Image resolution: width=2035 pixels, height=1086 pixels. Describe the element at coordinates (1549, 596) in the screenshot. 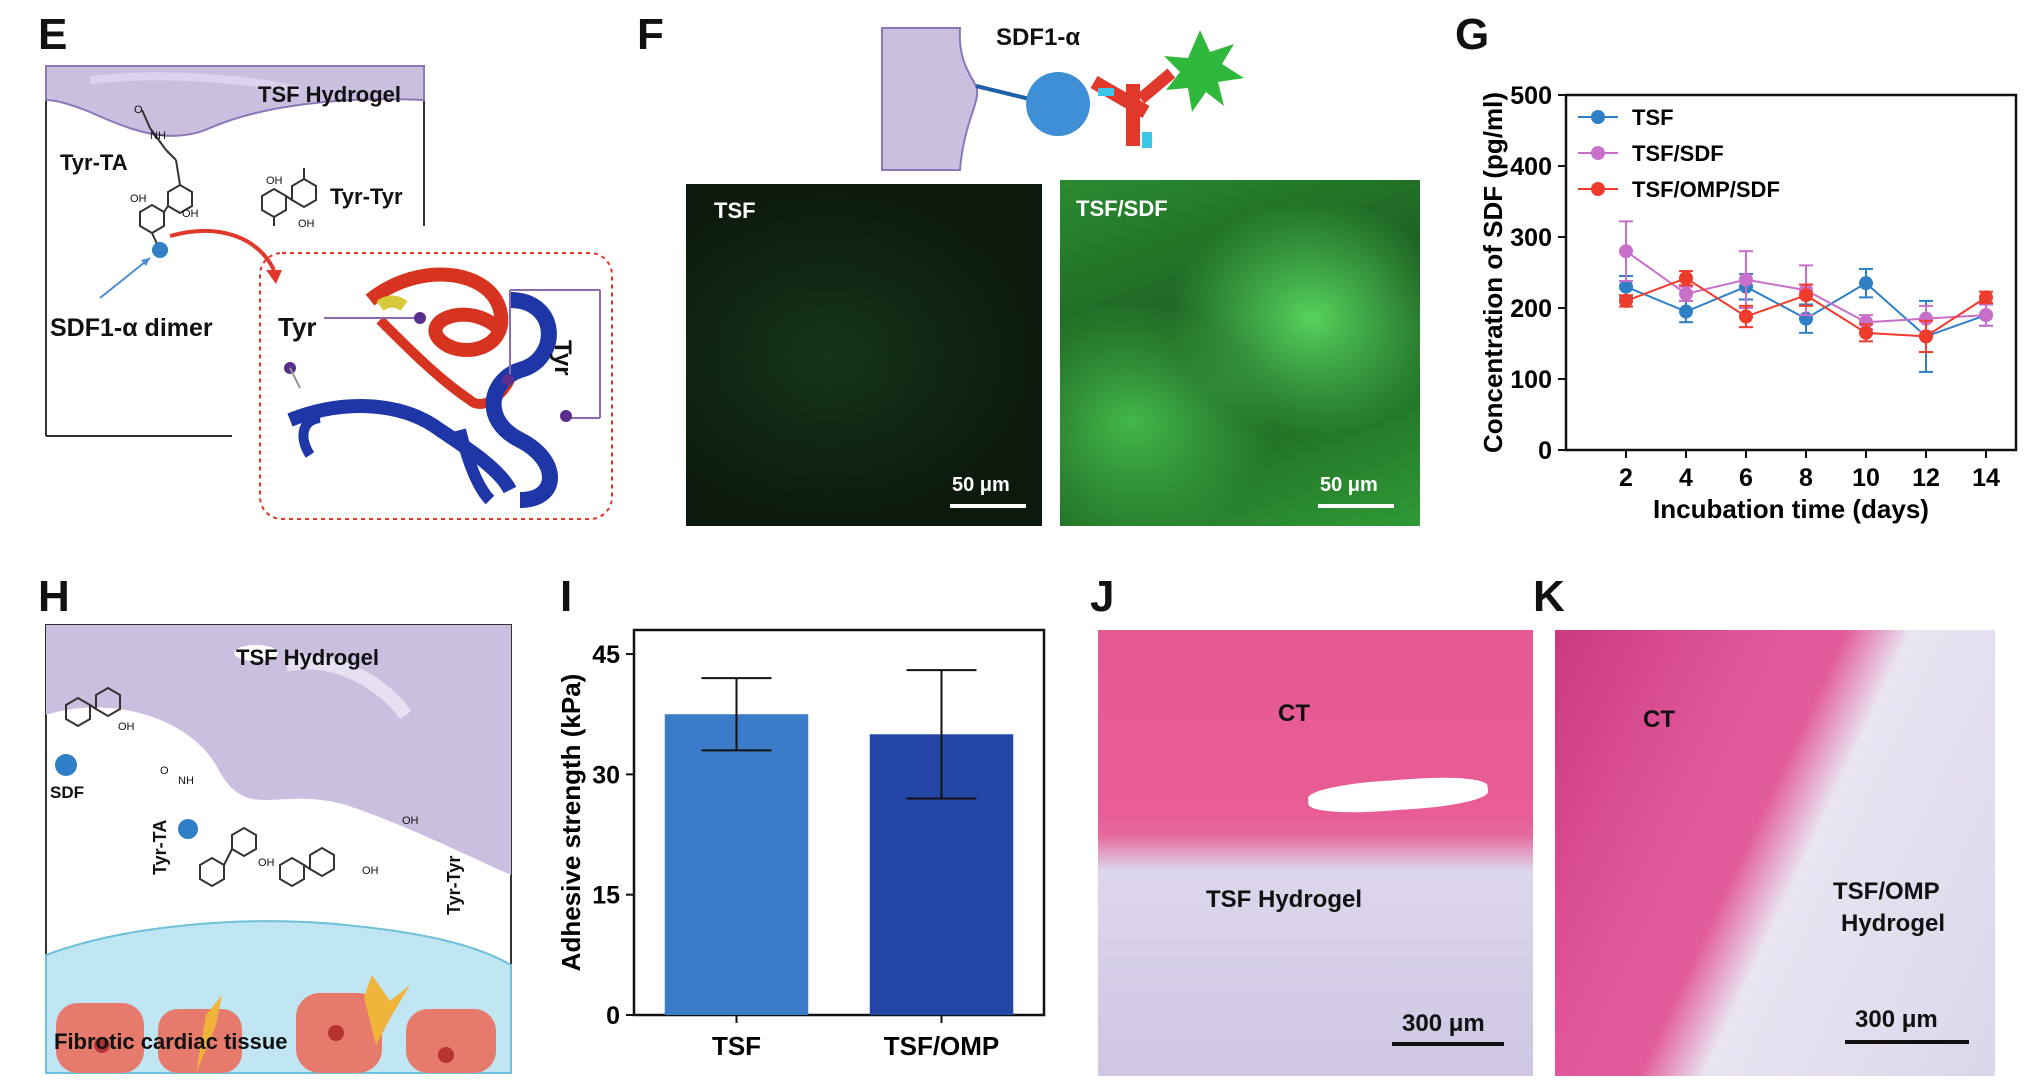

I see `panel-label-k: K` at that location.